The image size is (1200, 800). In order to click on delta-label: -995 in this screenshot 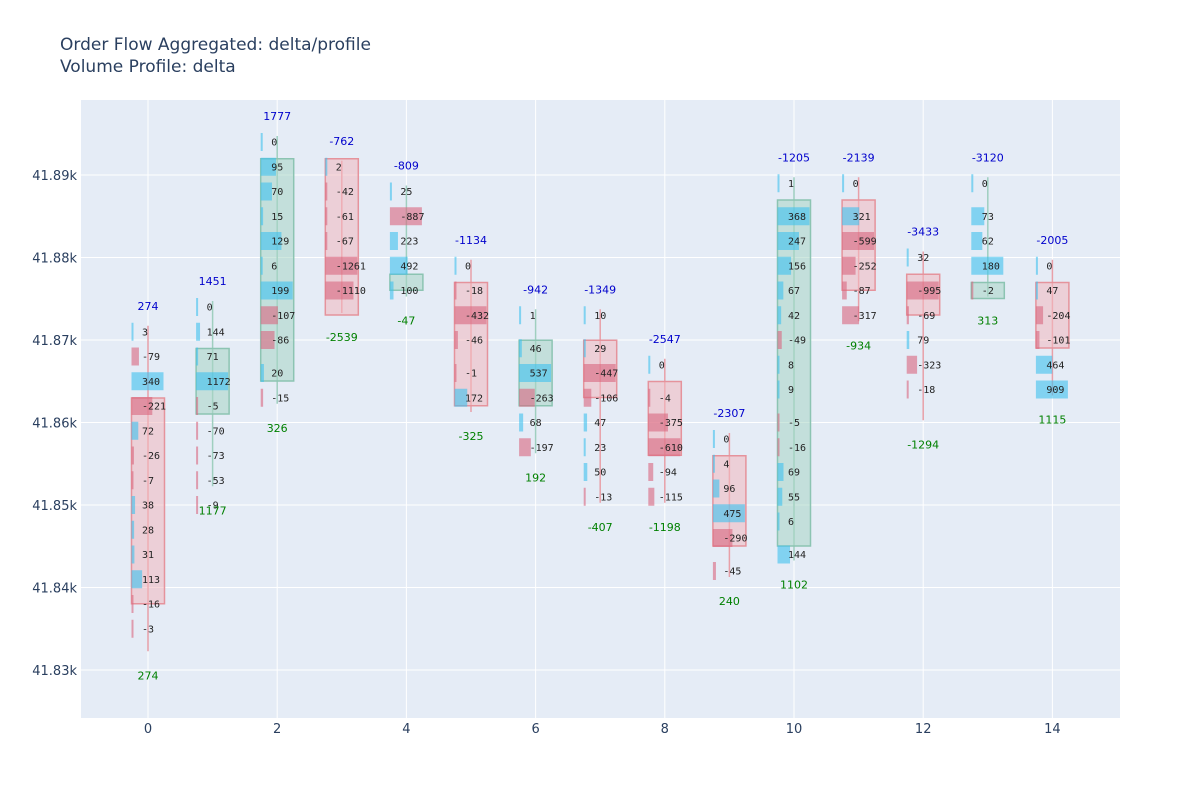, I will do `click(929, 291)`.